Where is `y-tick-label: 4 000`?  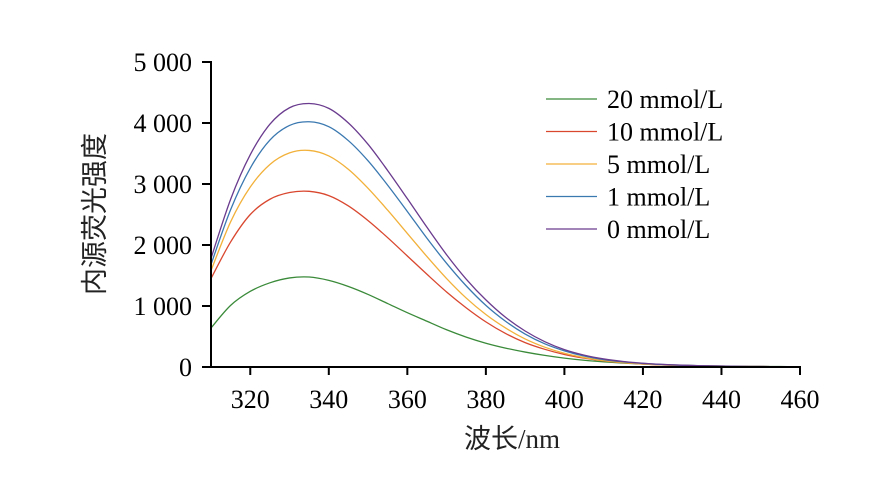 y-tick-label: 4 000 is located at coordinates (163, 123).